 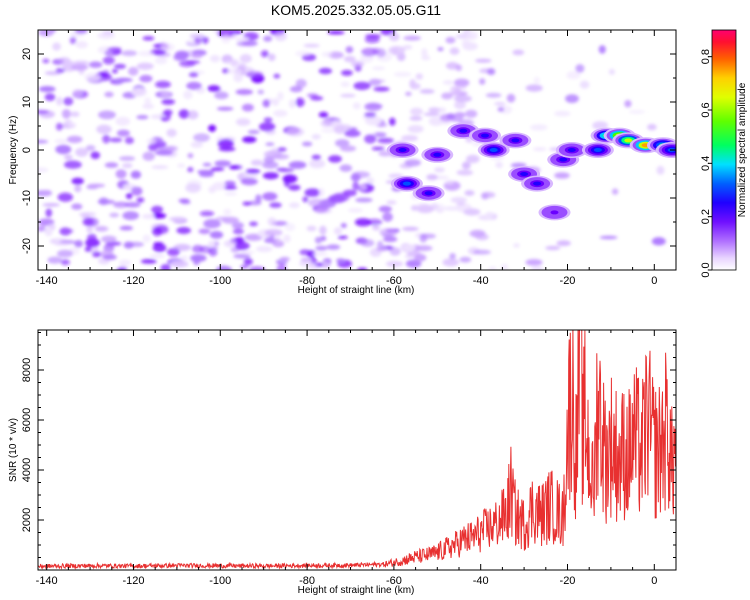 What do you see at coordinates (706, 216) in the screenshot?
I see `colorbar-tick-label: 0.2` at bounding box center [706, 216].